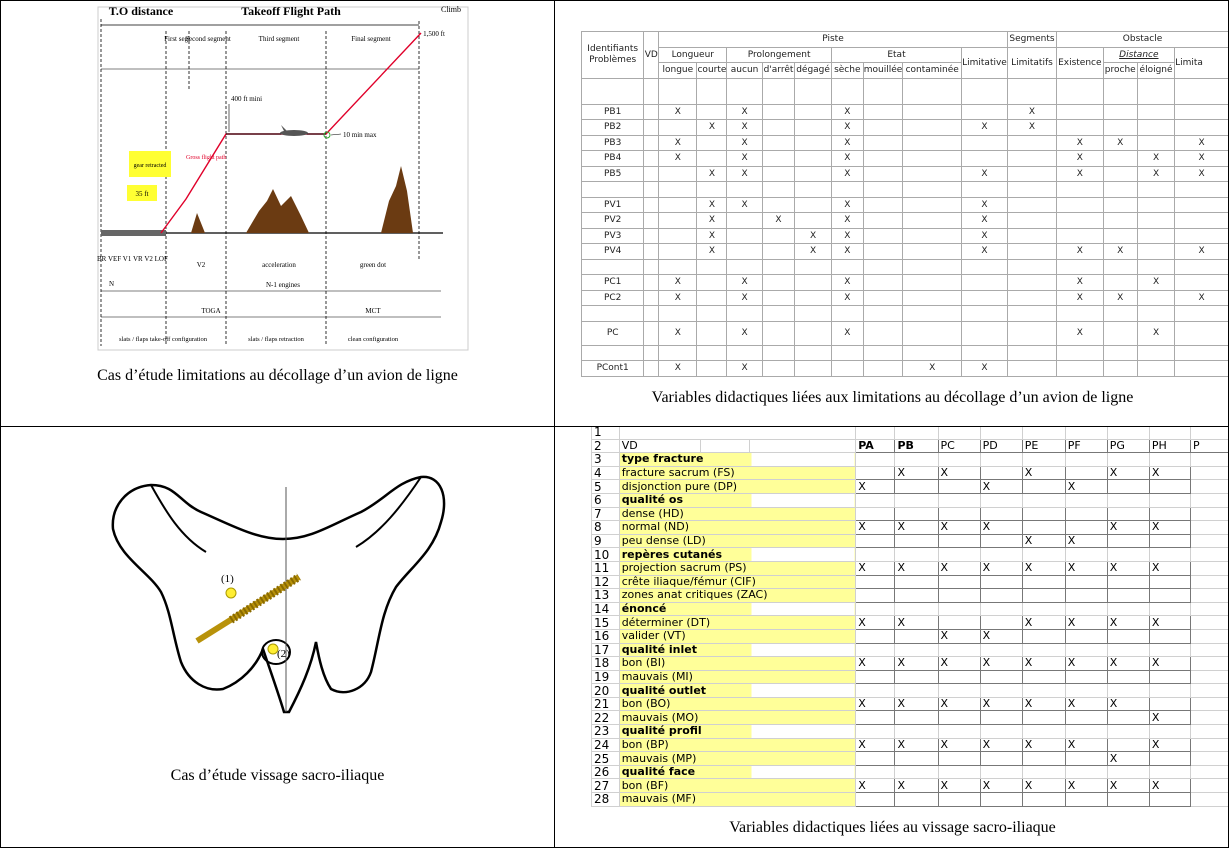 The image size is (1229, 848). Describe the element at coordinates (294, 130) in the screenshot. I see `plane` at that location.